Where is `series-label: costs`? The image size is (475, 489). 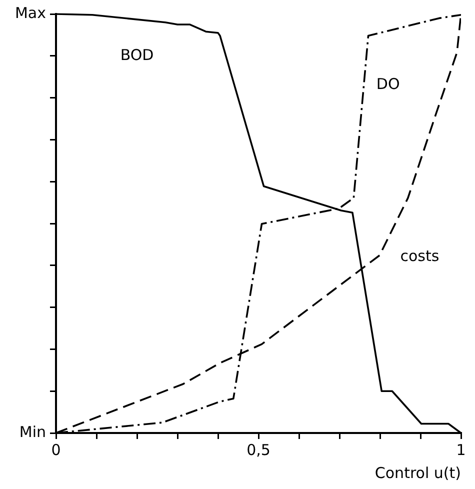 series-label: costs is located at coordinates (420, 255).